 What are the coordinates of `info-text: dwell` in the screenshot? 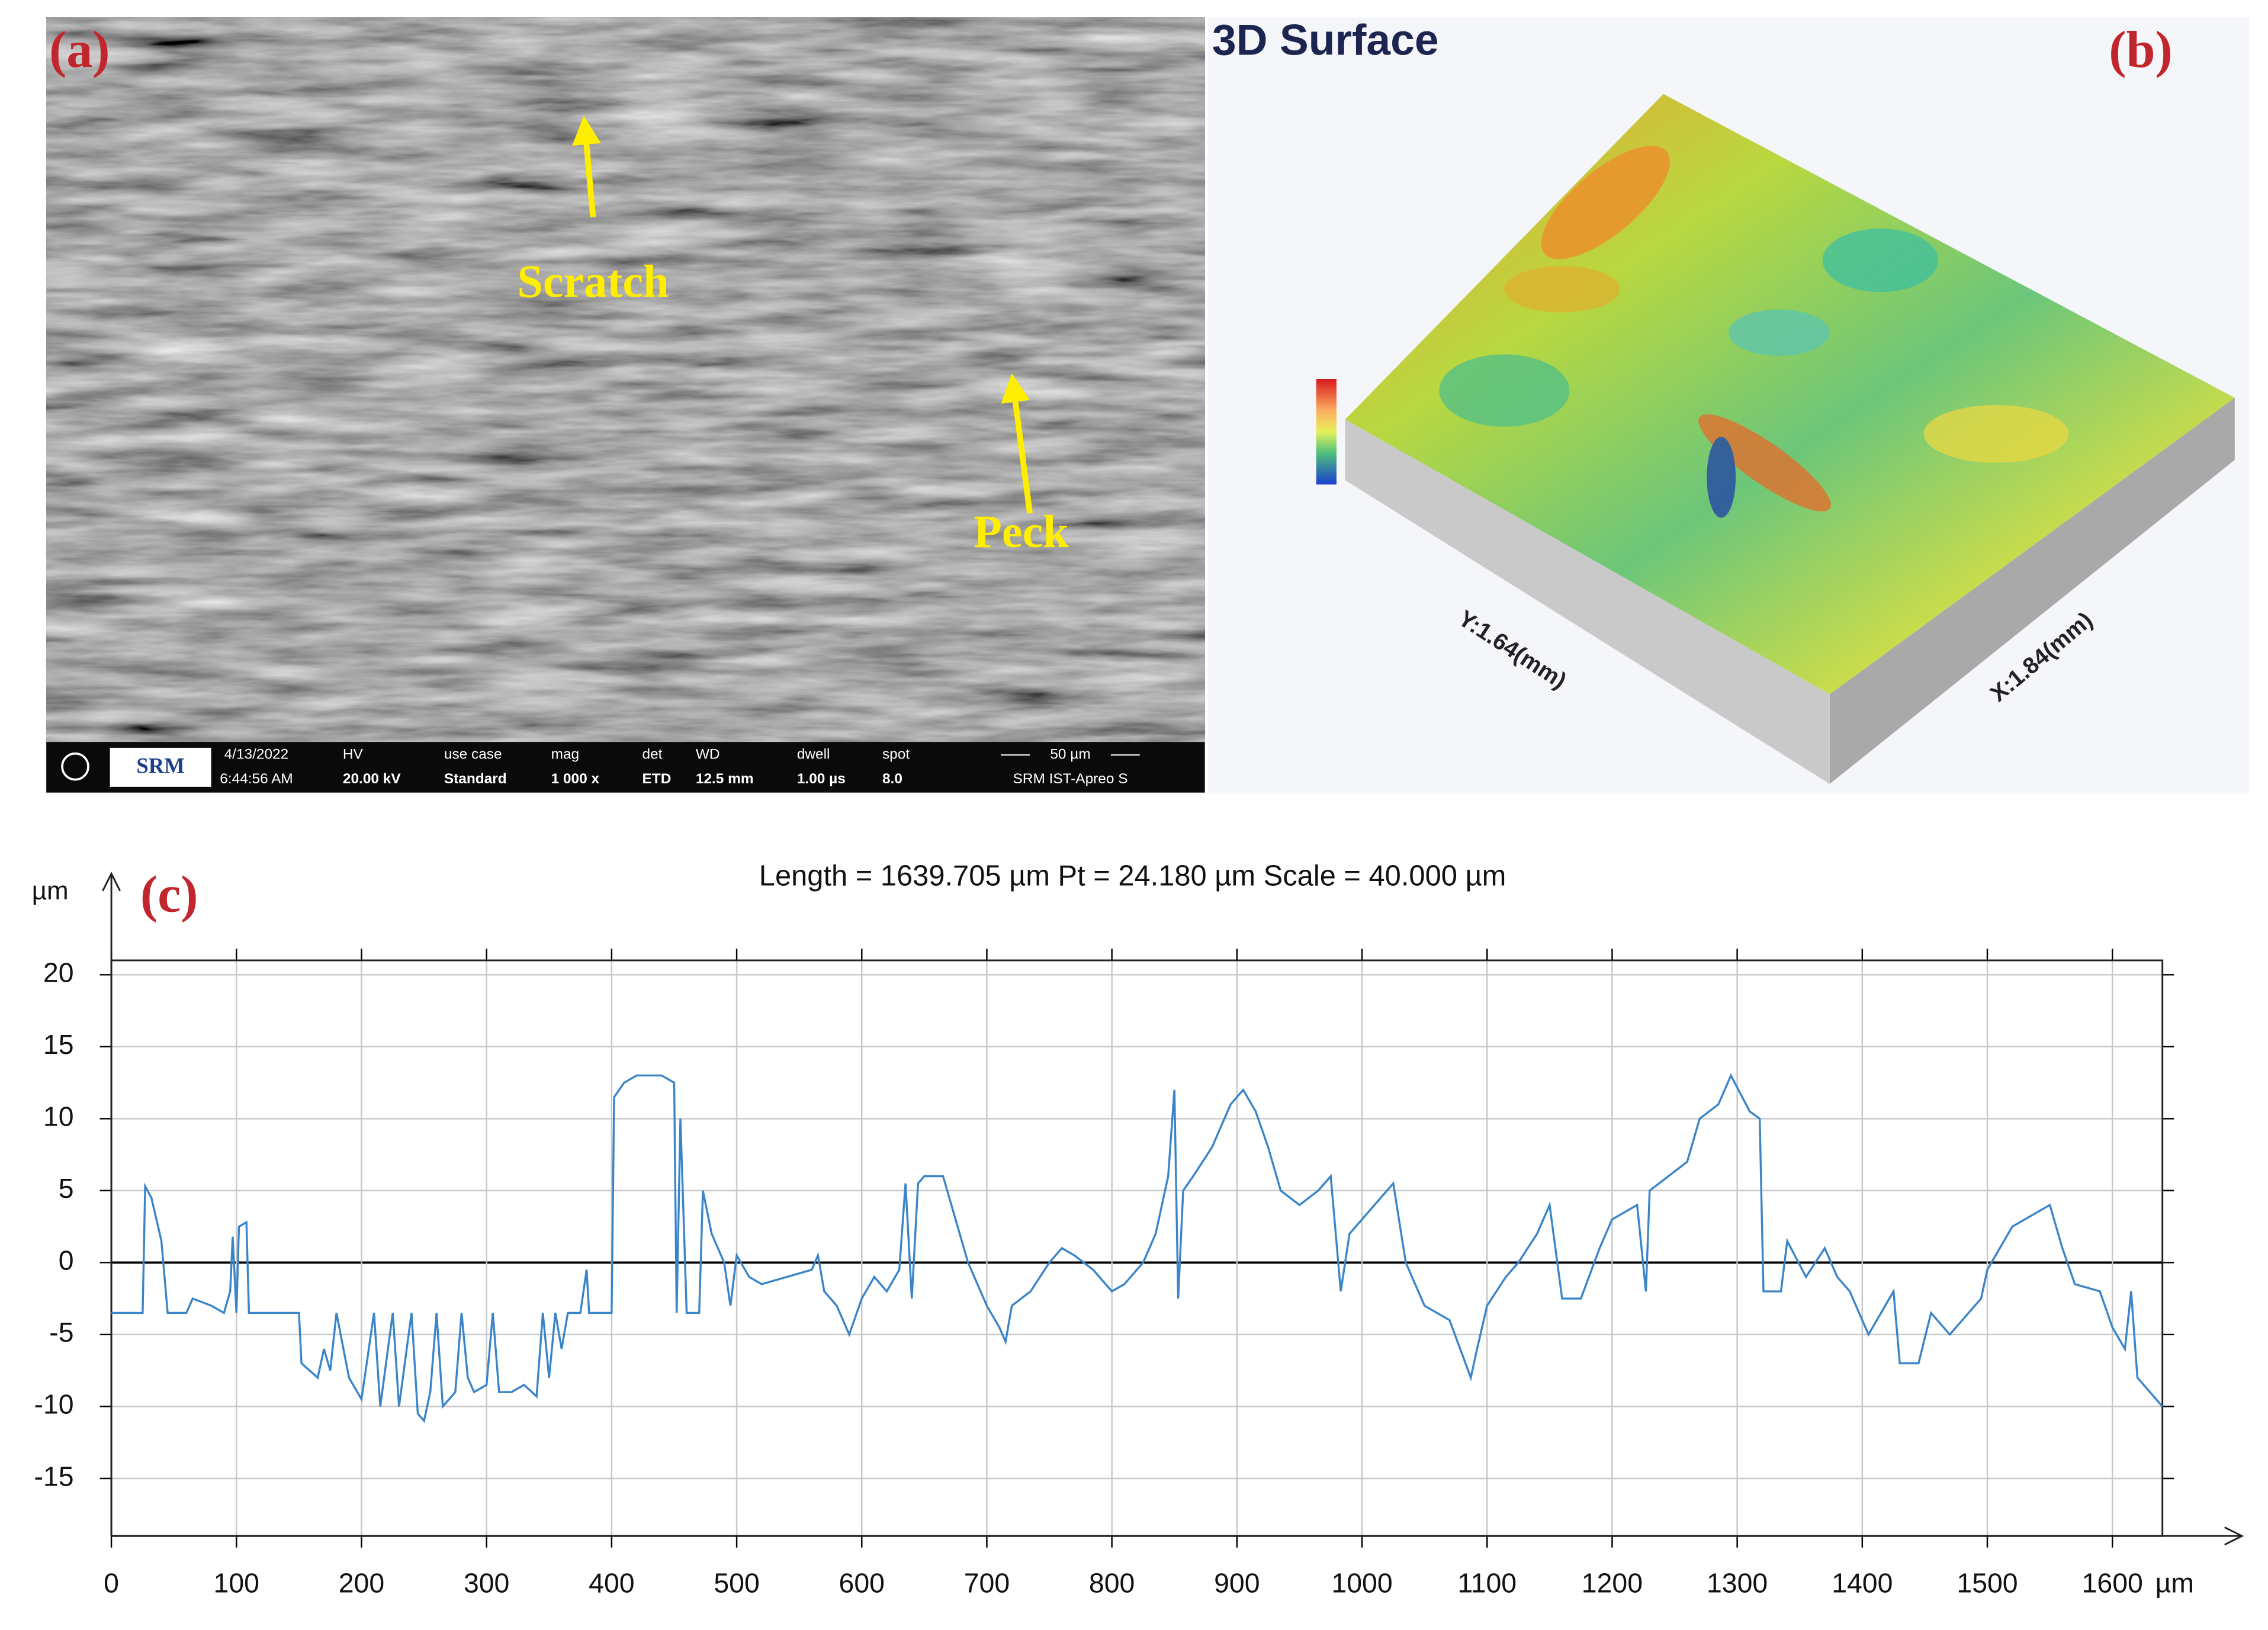 It's located at (814, 755).